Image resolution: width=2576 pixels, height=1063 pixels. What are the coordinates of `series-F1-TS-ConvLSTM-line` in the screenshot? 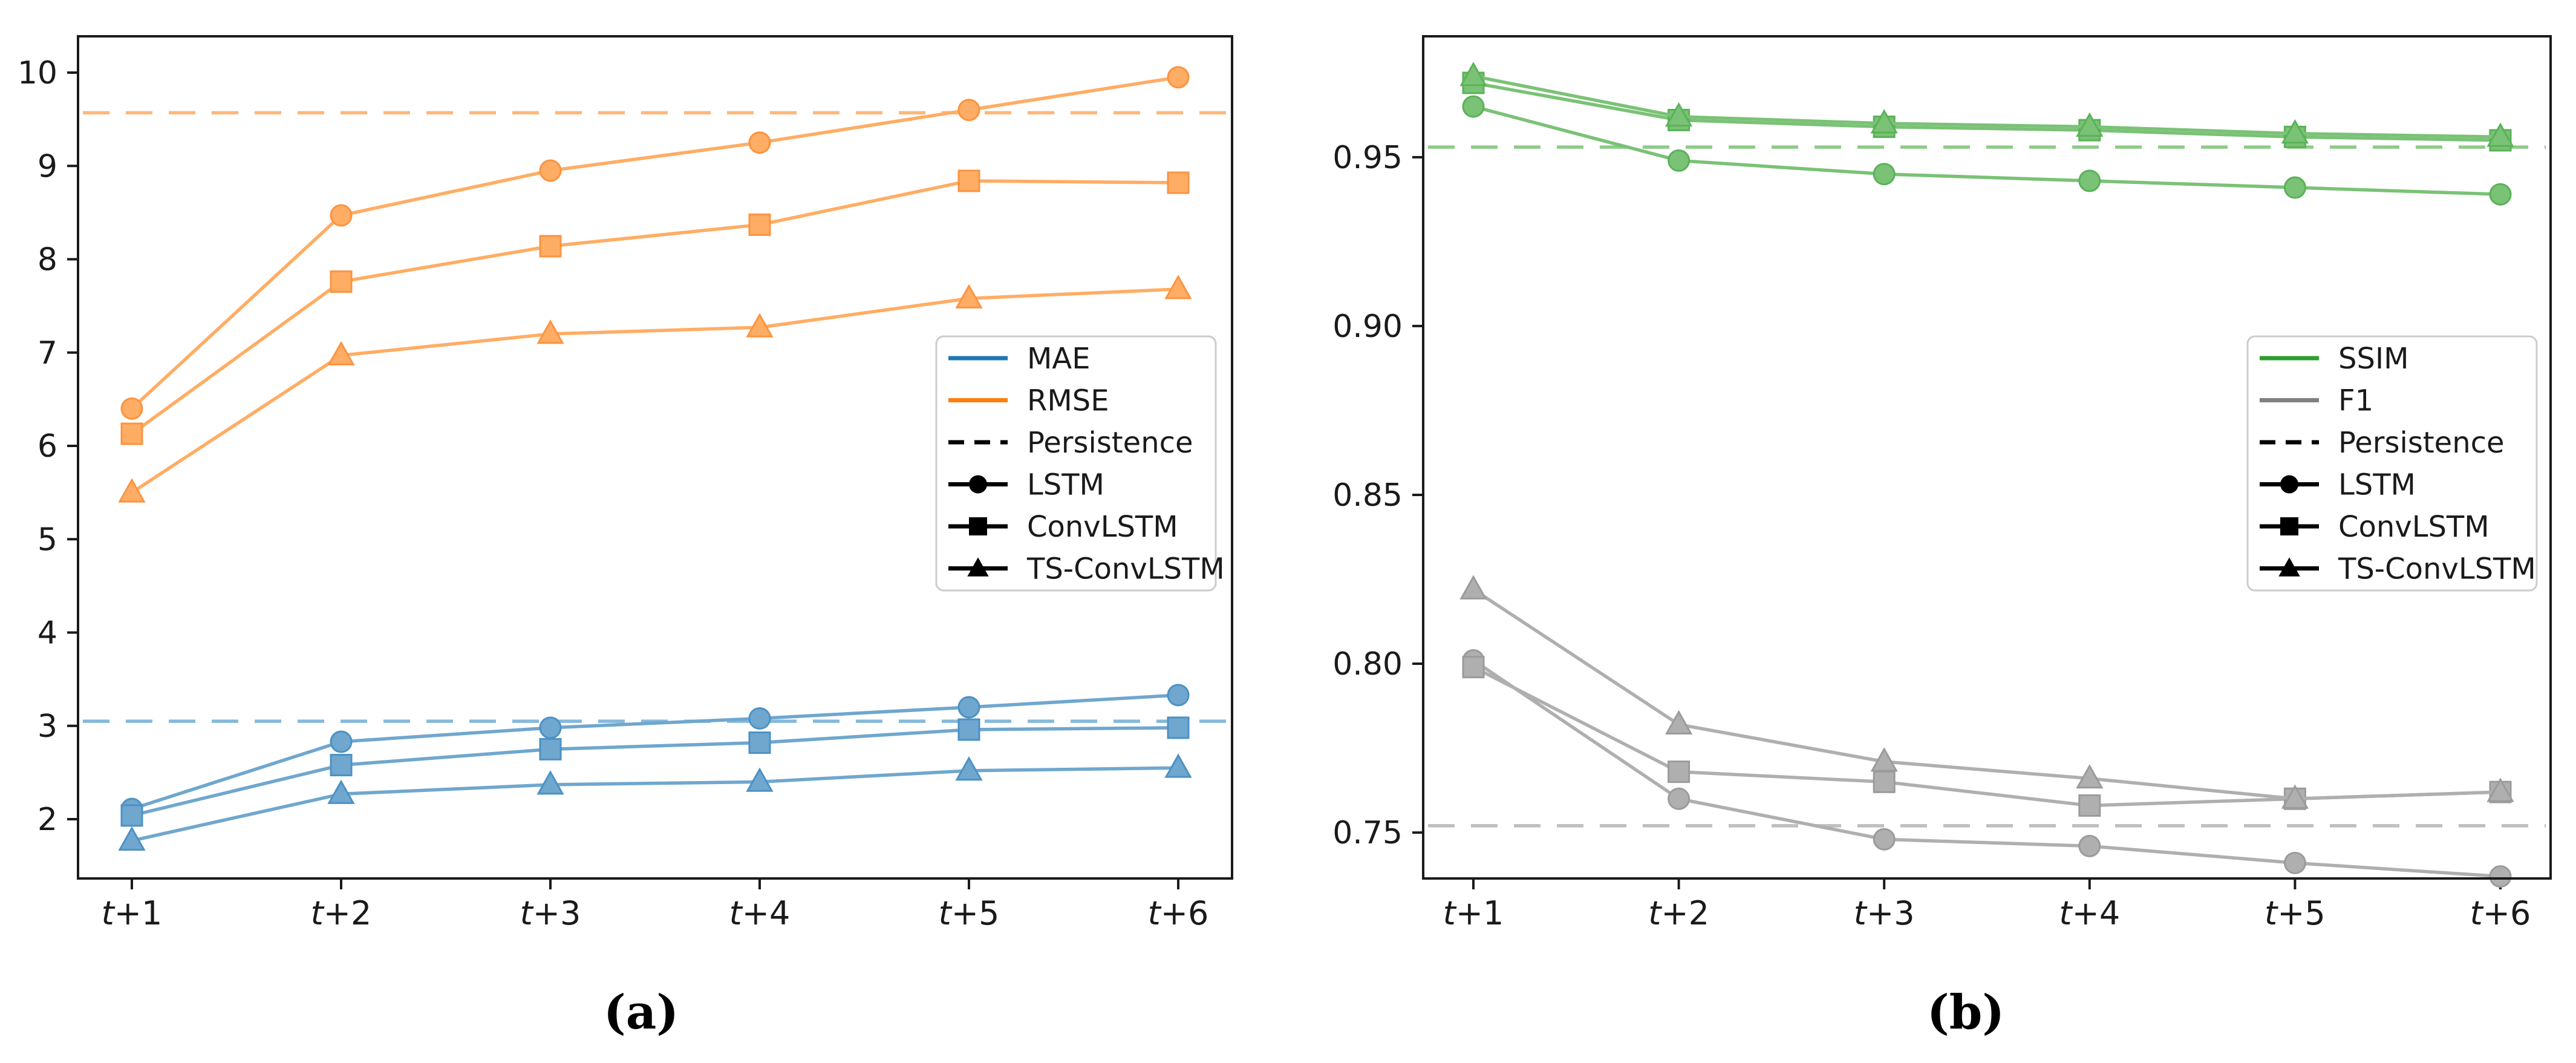 It's located at (1987, 694).